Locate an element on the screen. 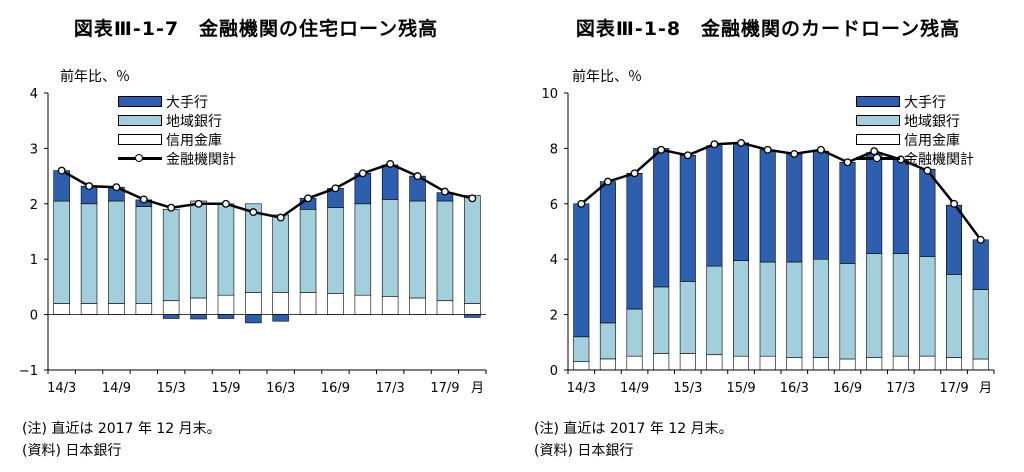 This screenshot has height=472, width=1024. x-tick-label: 15/9 is located at coordinates (225, 388).